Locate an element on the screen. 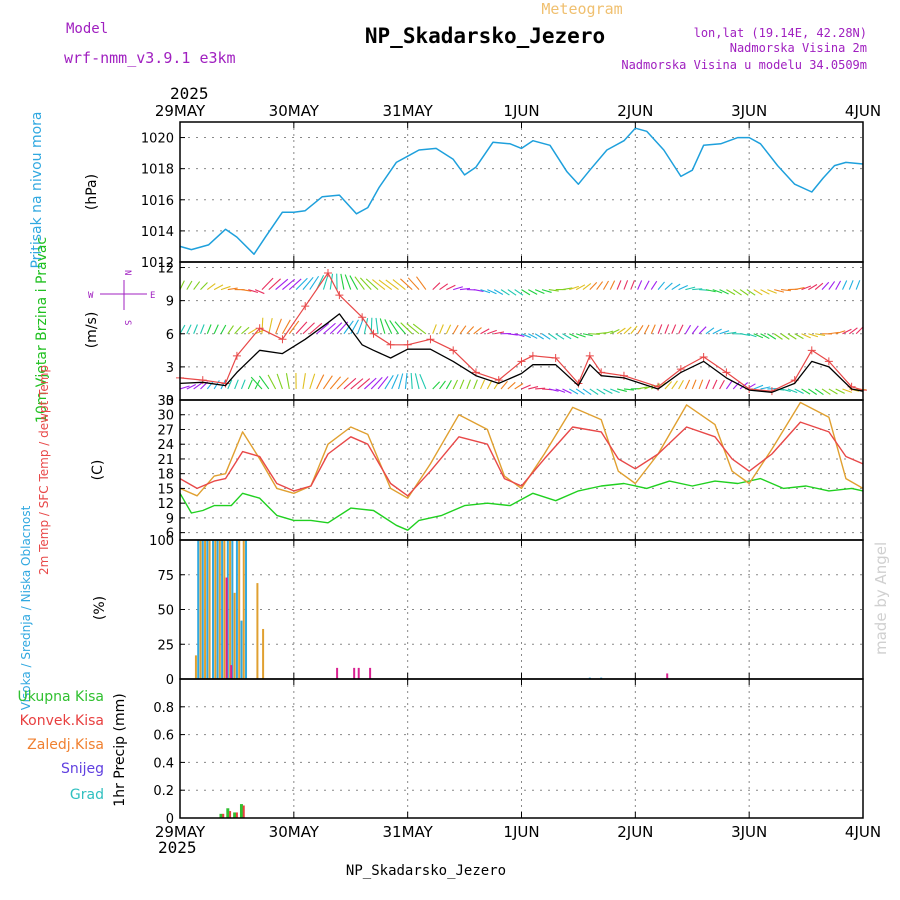  x-tick-label-top: 4JUN is located at coordinates (863, 111).